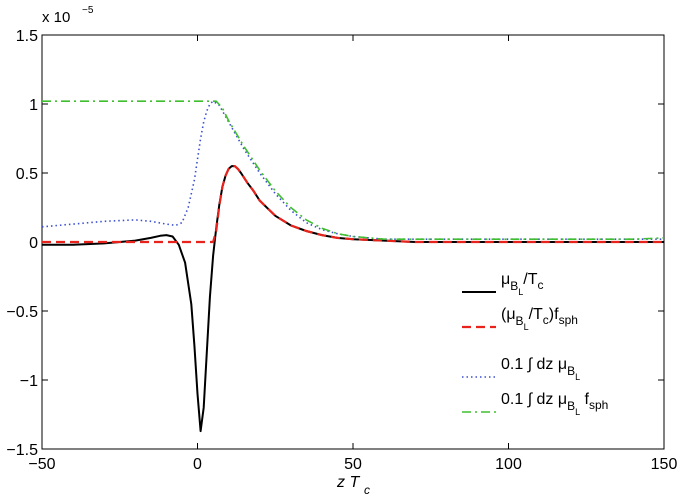  Describe the element at coordinates (27, 36) in the screenshot. I see `y-tick-label: 1.5` at that location.